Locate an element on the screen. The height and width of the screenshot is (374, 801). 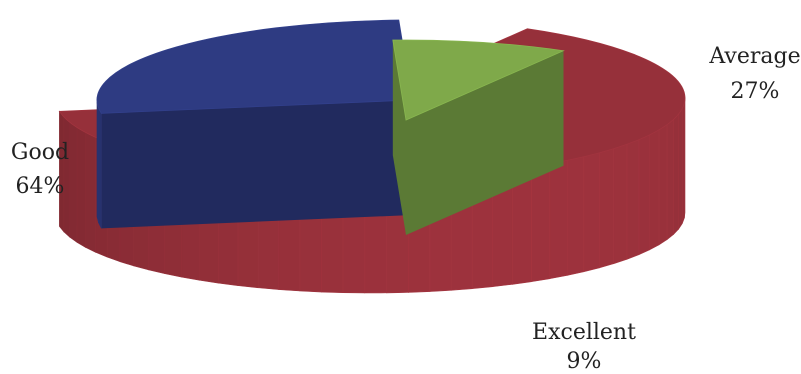
slice-average-wall is located at coordinates (100, 168).